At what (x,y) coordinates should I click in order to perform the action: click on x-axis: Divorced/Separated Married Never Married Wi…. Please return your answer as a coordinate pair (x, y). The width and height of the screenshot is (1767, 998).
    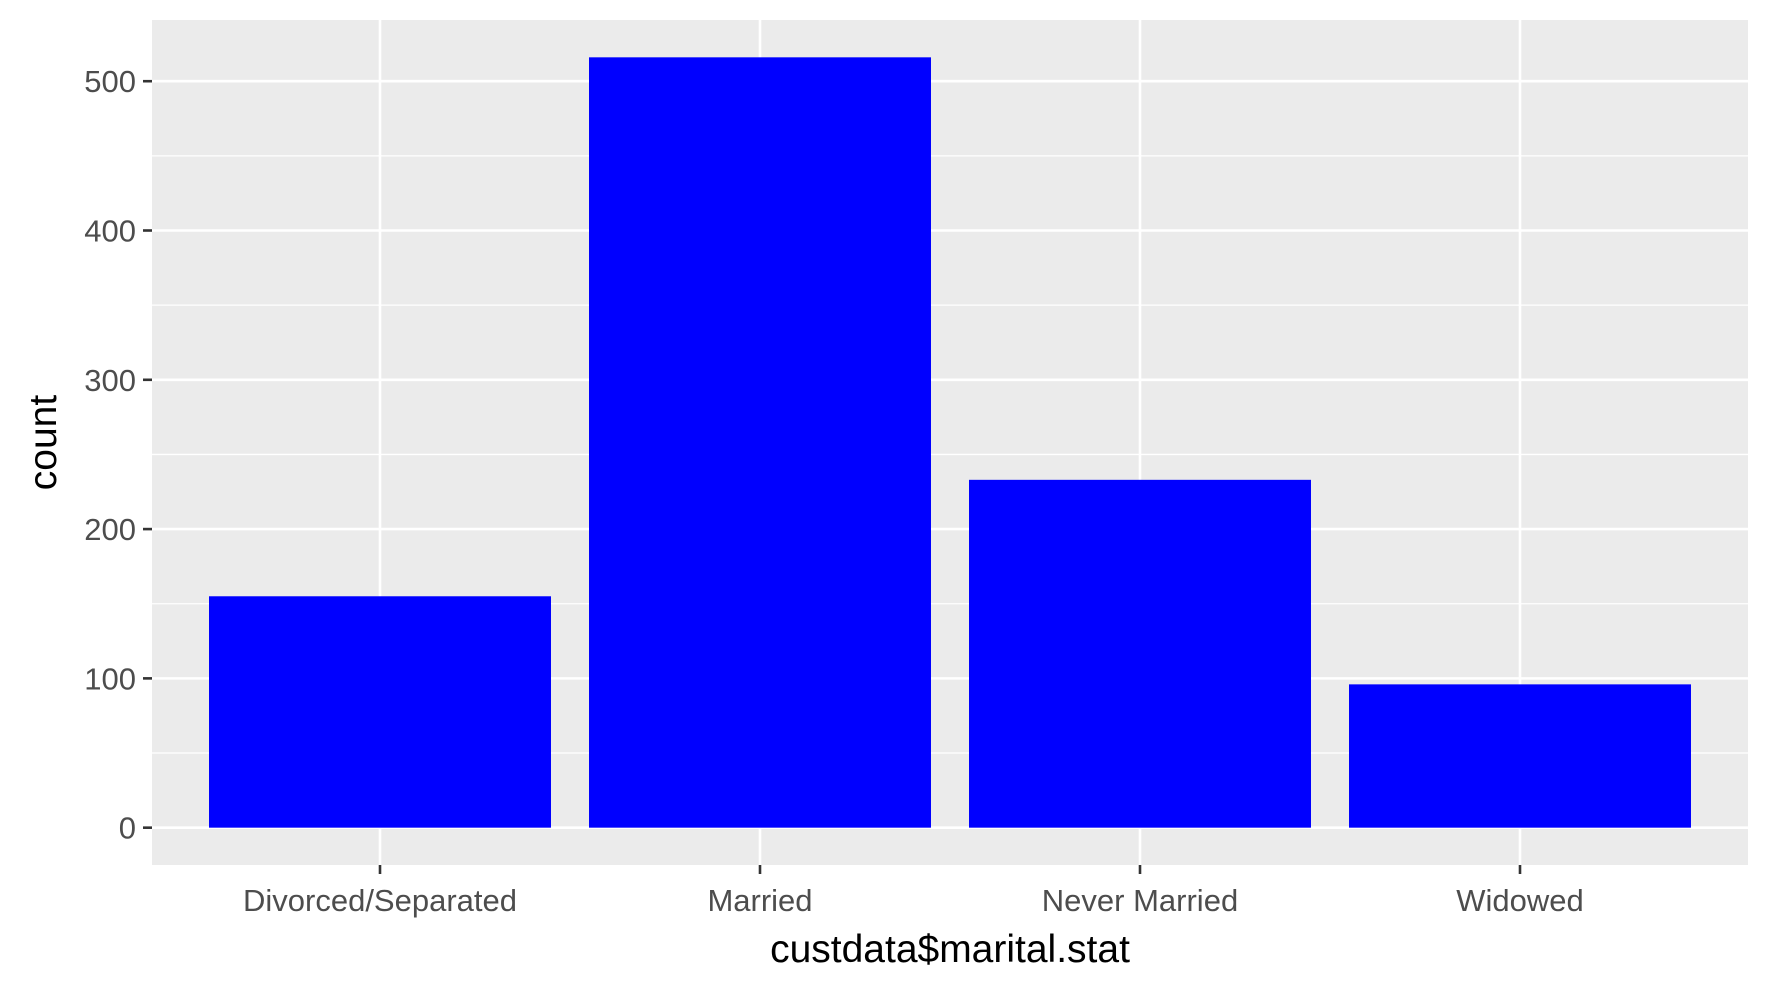
    Looking at the image, I should click on (913, 891).